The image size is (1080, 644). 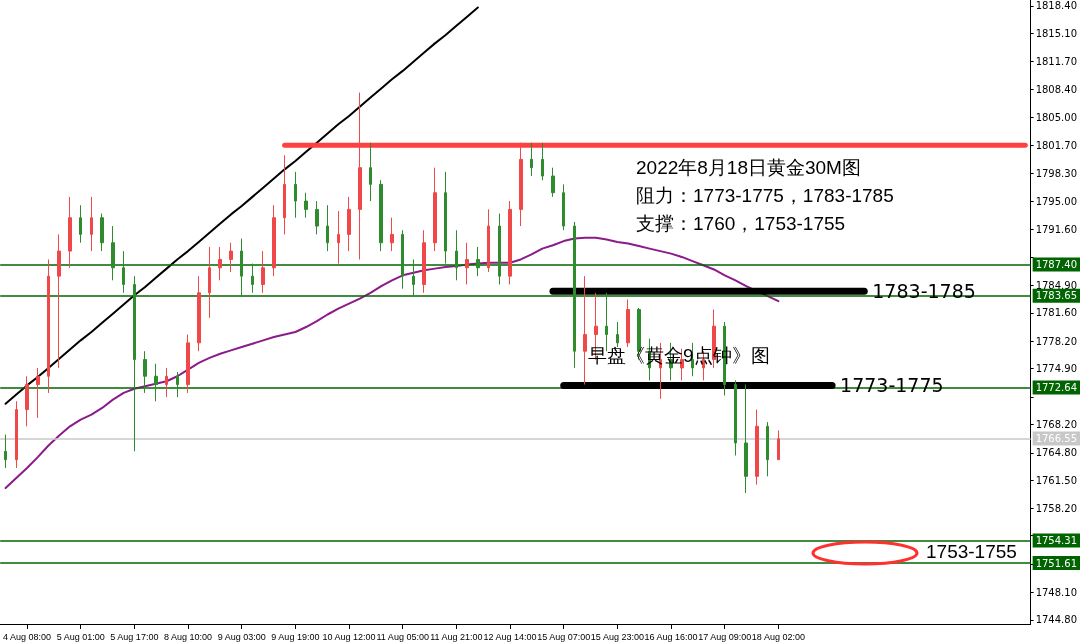 I want to click on y-tick-label: 1778.20, so click(x=1056, y=341).